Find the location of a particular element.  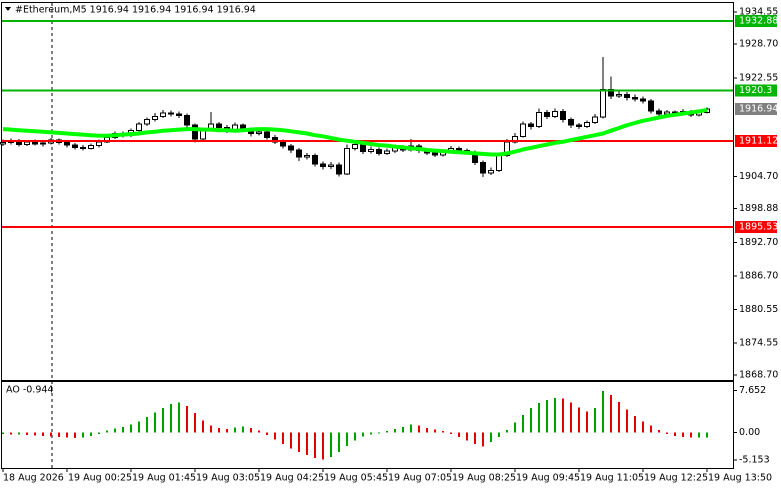

y-tick-label: 1874.55 is located at coordinates (758, 342).